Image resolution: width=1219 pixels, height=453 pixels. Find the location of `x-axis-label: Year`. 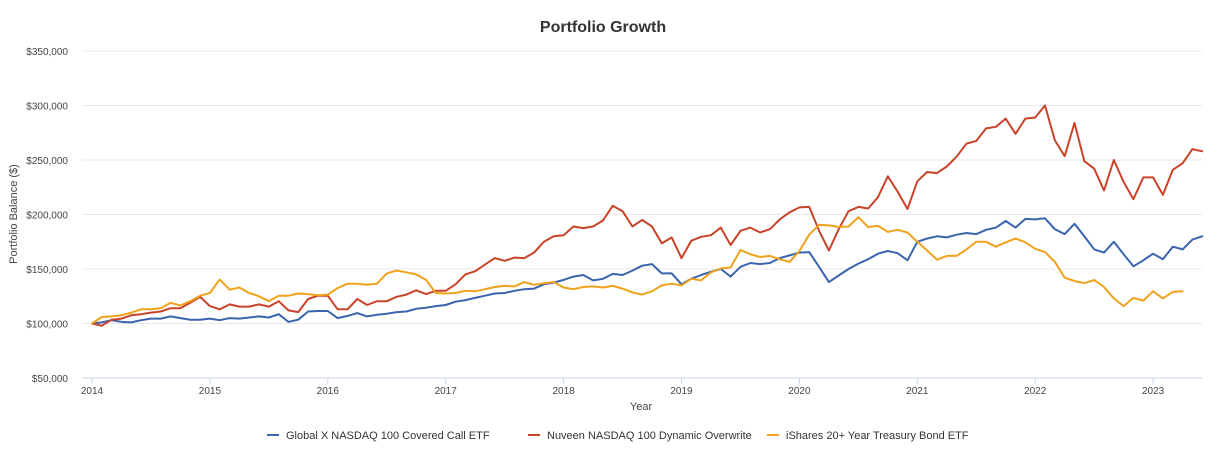

x-axis-label: Year is located at coordinates (641, 407).